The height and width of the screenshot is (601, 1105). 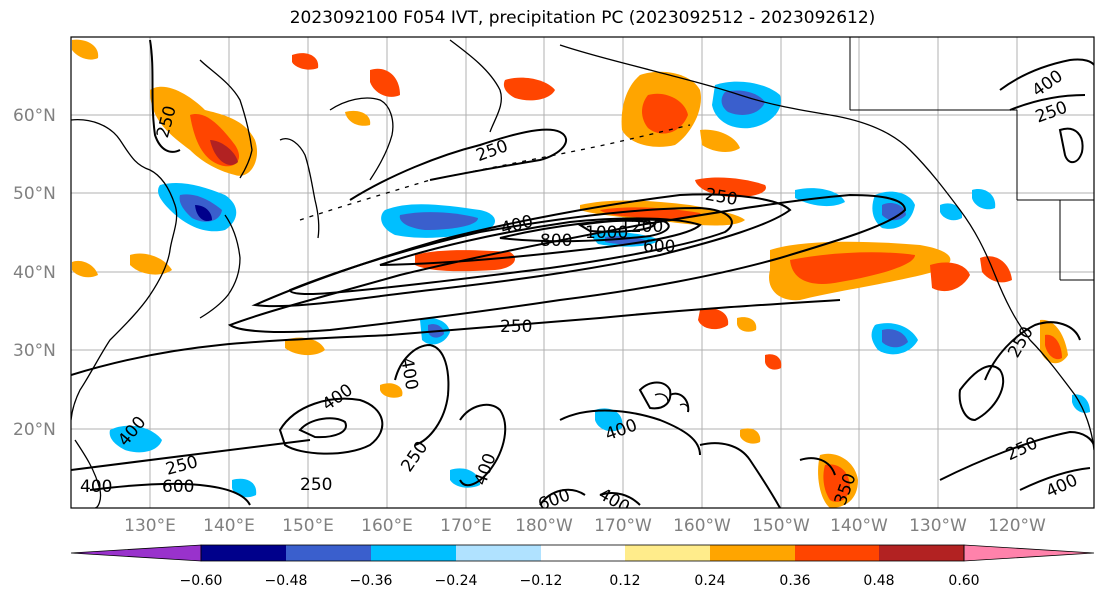 What do you see at coordinates (34, 116) in the screenshot?
I see `lat-label: 60°N` at bounding box center [34, 116].